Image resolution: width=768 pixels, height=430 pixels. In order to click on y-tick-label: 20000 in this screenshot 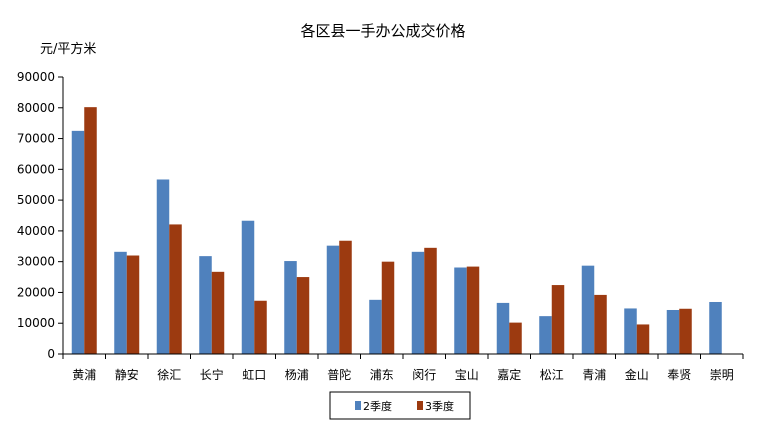, I will do `click(36, 292)`.